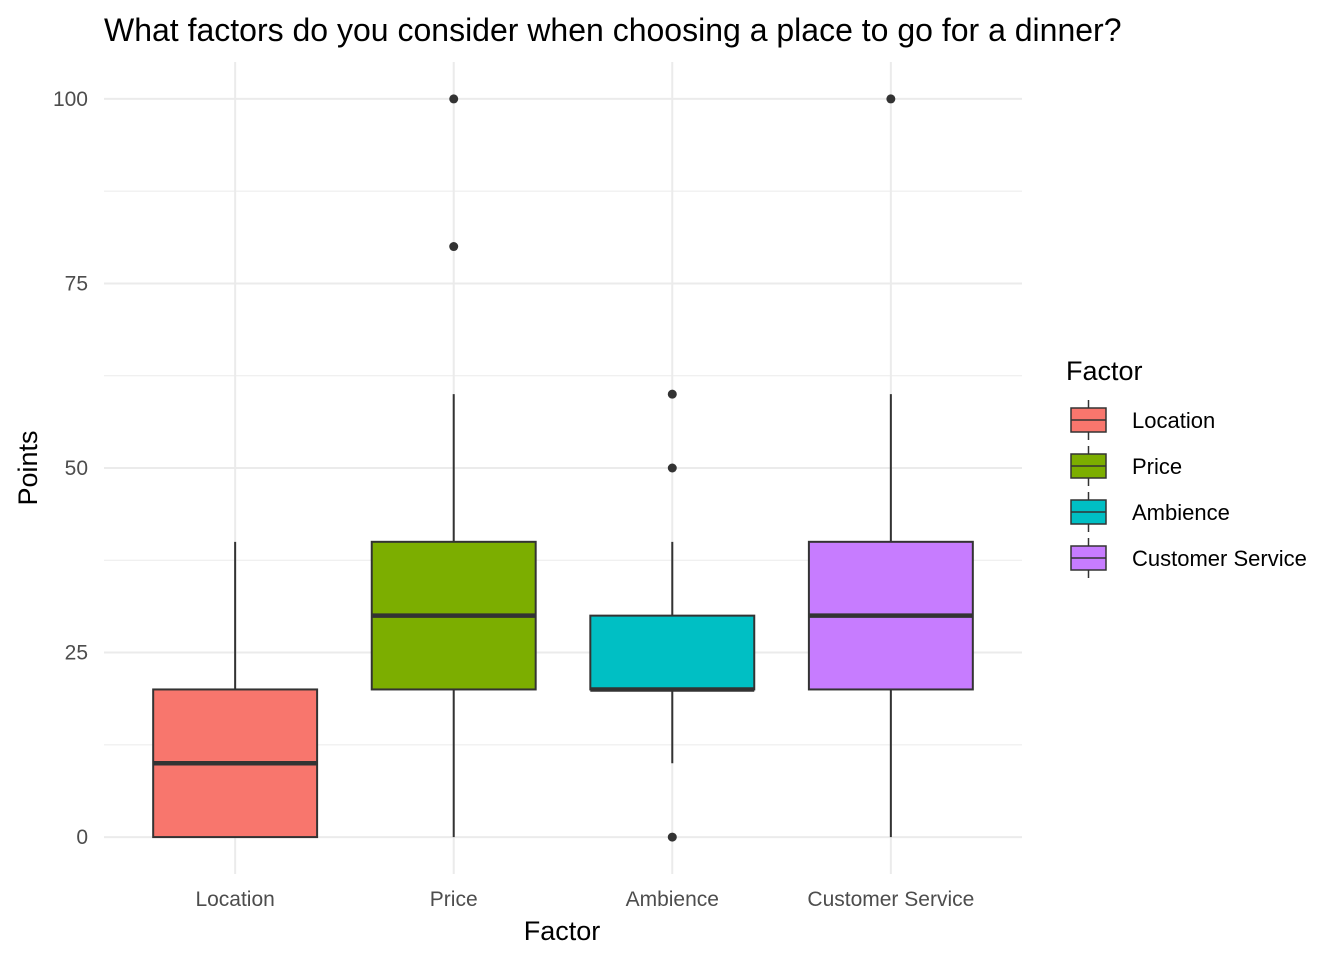 The width and height of the screenshot is (1344, 965). I want to click on y-tick-label: 0, so click(82, 837).